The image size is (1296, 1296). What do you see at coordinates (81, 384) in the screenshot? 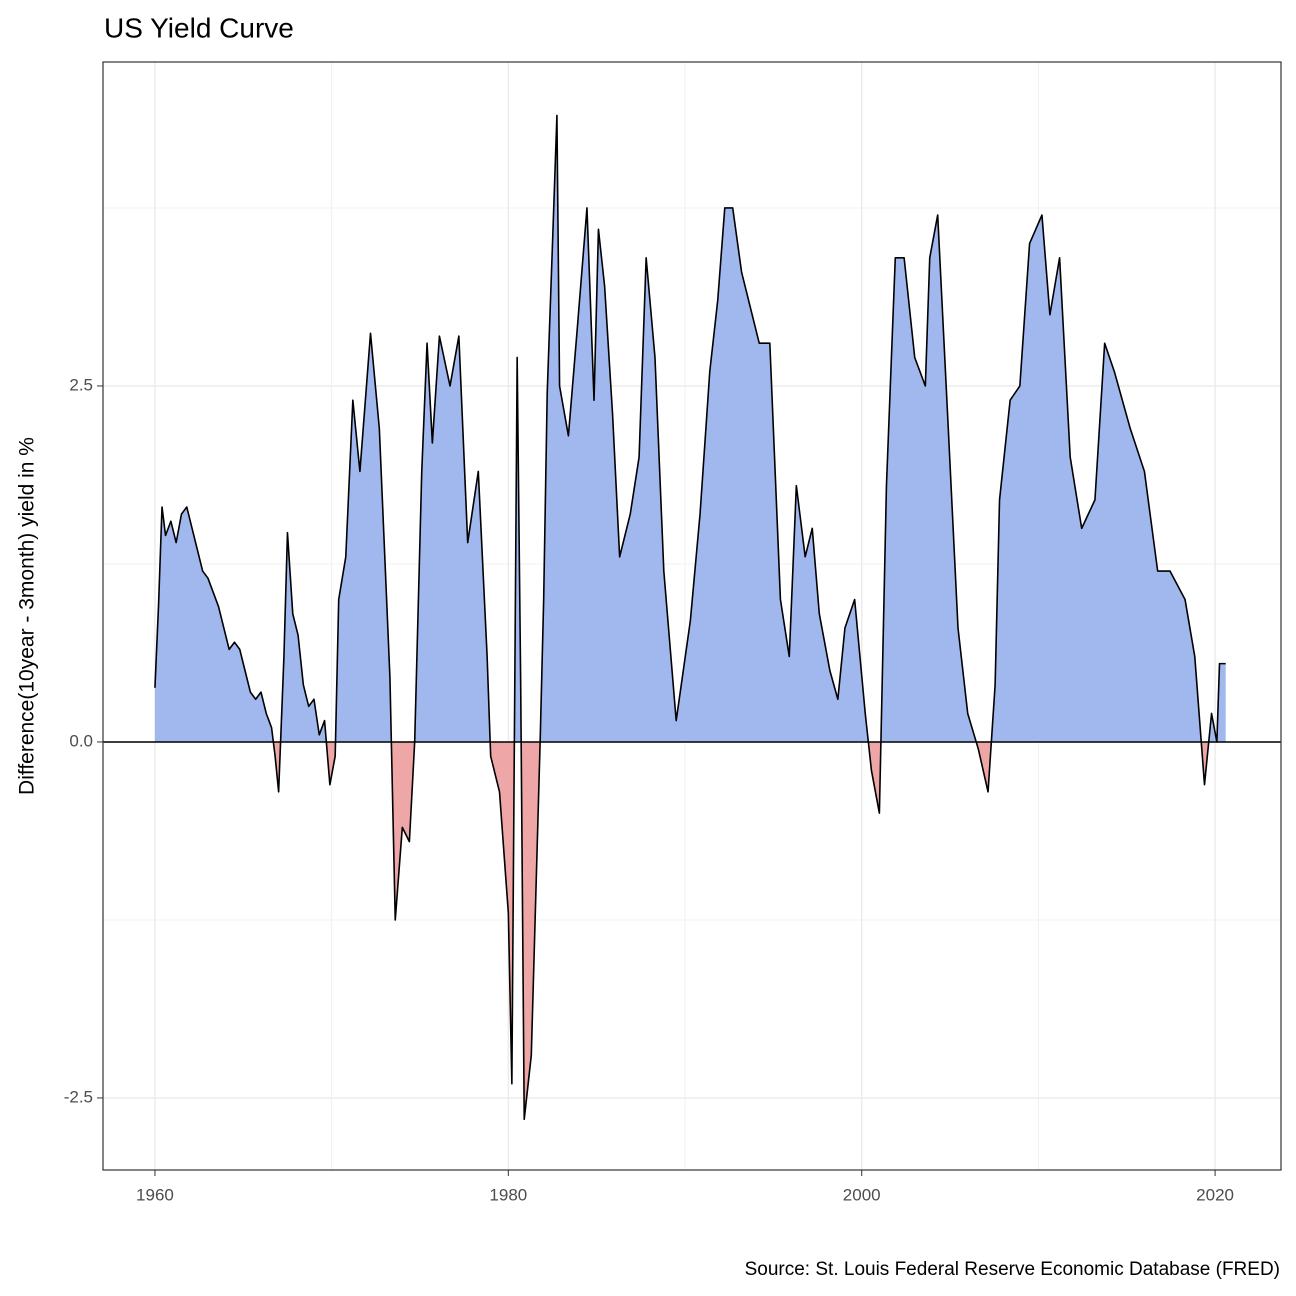
I see `y-tick-label: 2.5` at bounding box center [81, 384].